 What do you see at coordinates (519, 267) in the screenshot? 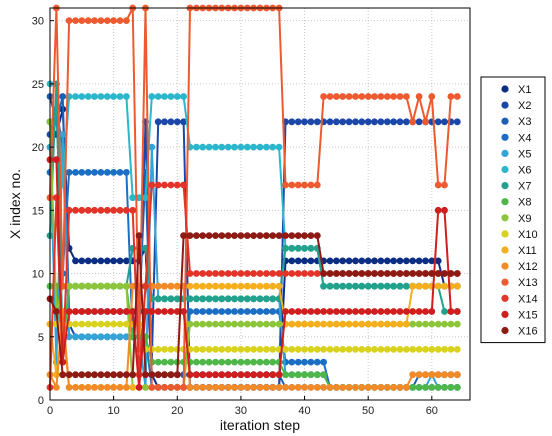
I see `legend-item: X12` at bounding box center [519, 267].